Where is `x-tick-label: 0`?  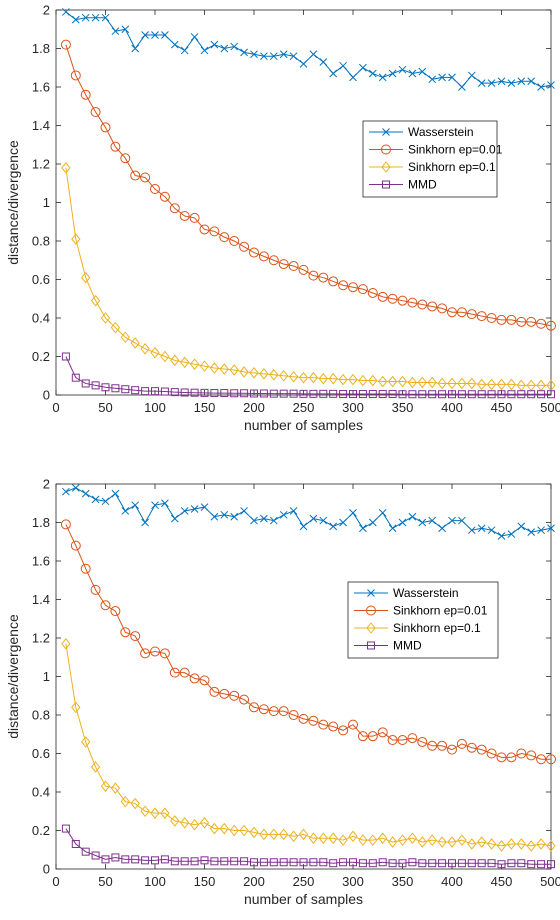
x-tick-label: 0 is located at coordinates (55, 407).